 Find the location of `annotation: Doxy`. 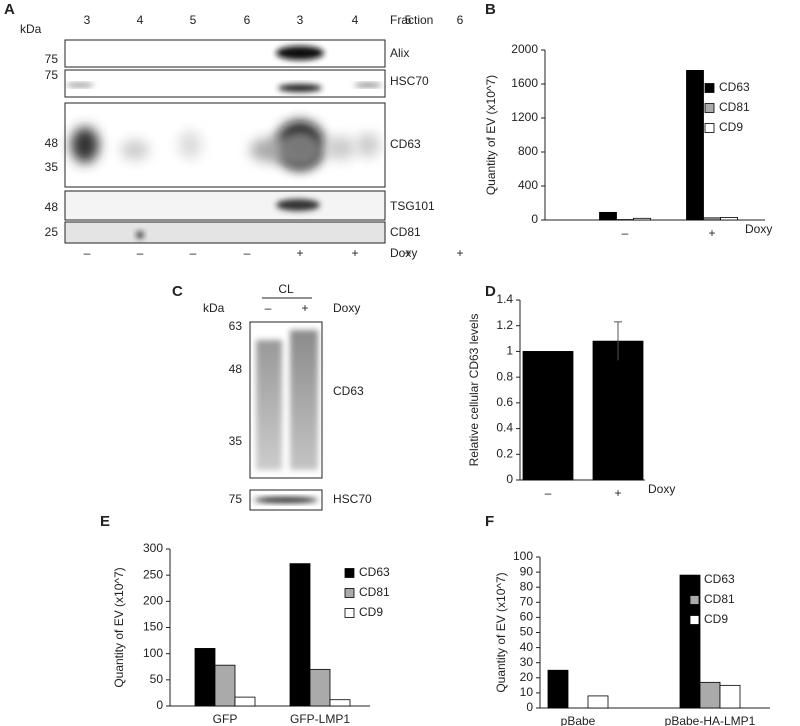

annotation: Doxy is located at coordinates (758, 229).